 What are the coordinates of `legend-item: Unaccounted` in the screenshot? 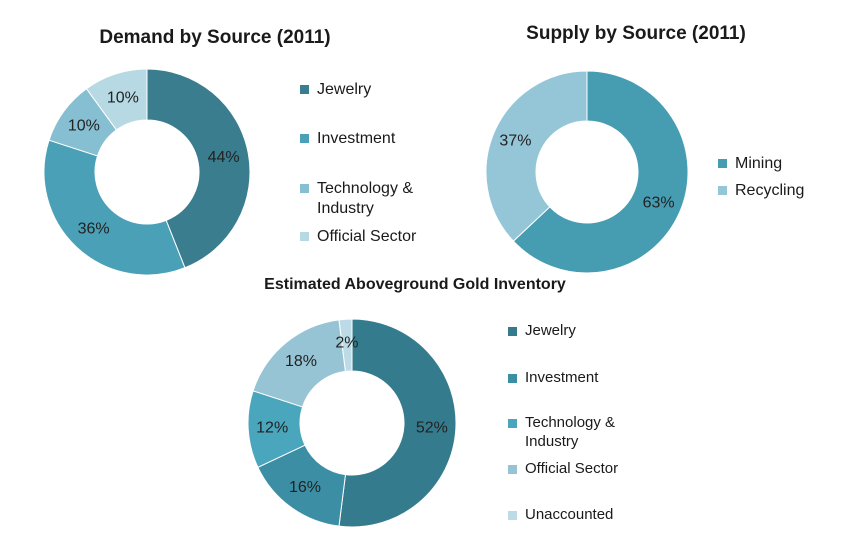 It's located at (560, 515).